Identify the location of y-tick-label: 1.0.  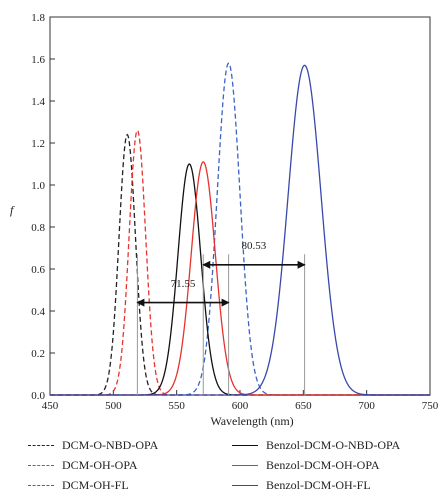
(38, 186).